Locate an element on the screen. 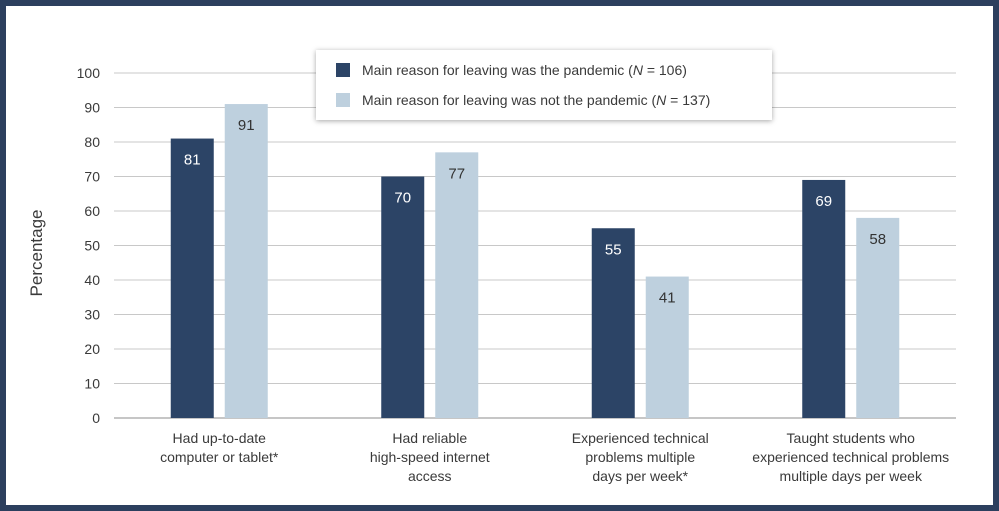 This screenshot has height=511, width=999. data-label: 55 is located at coordinates (613, 249).